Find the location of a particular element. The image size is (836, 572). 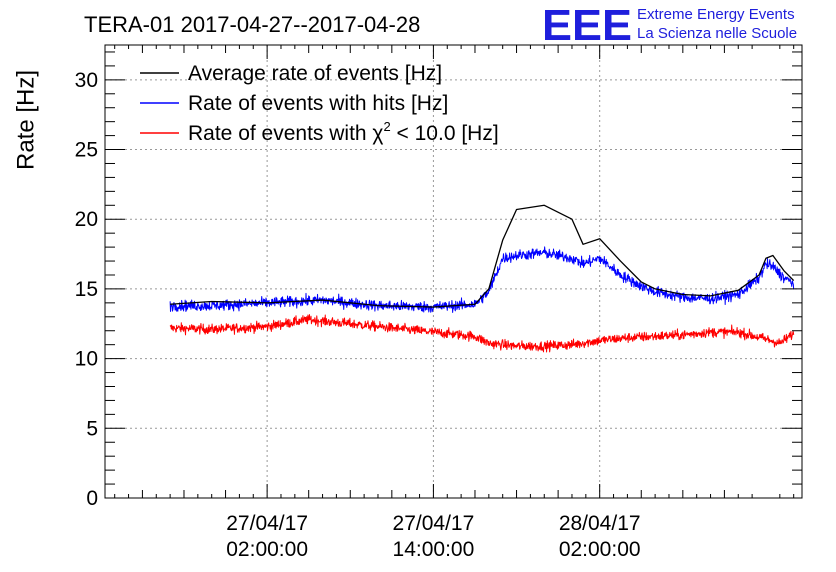

y-tick-label: 15 is located at coordinates (86, 289).